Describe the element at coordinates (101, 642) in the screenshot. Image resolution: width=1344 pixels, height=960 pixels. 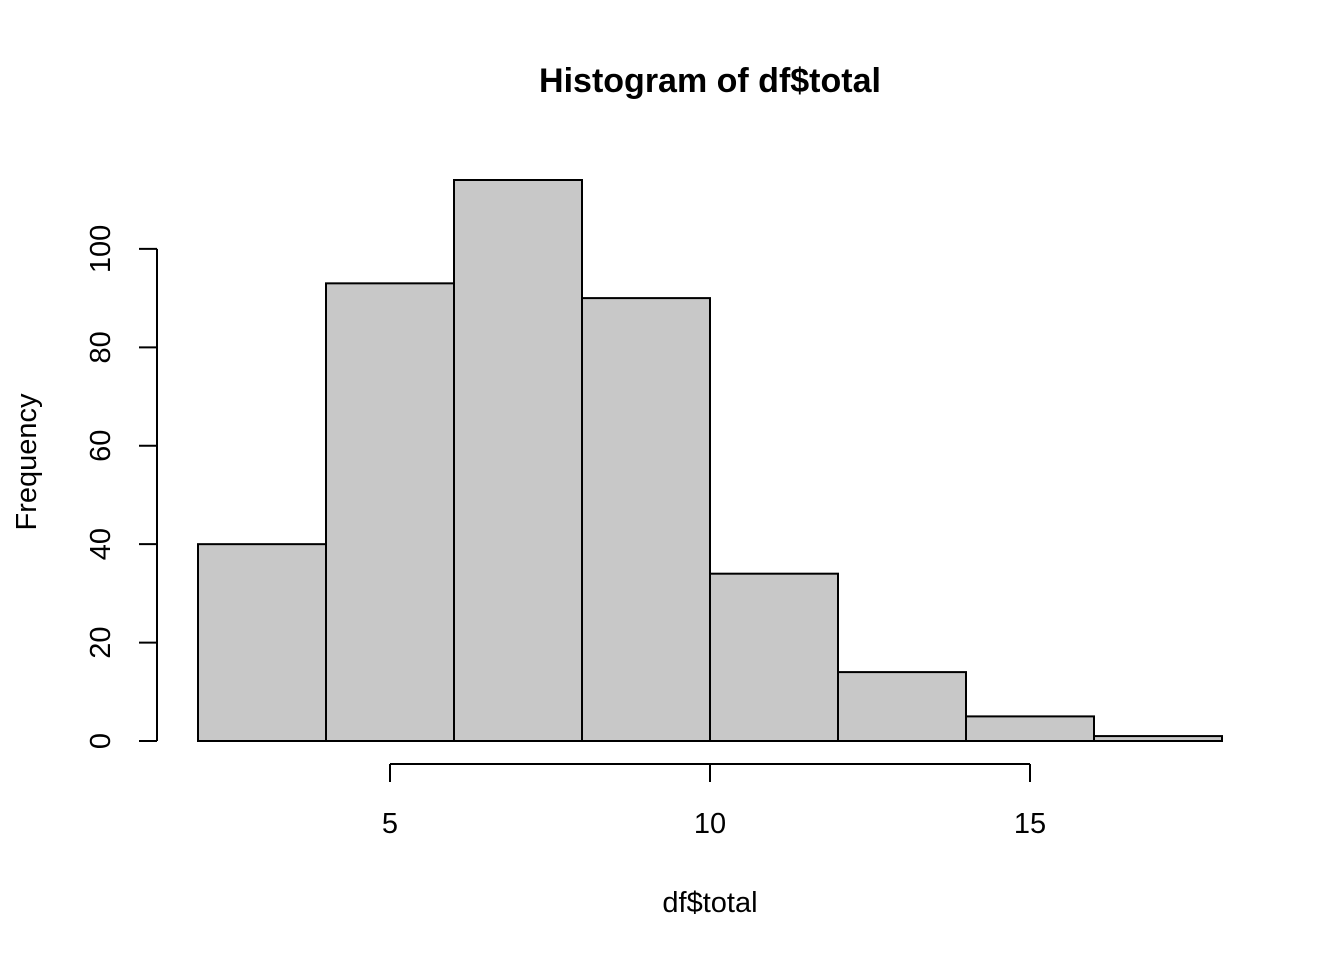
I see `y-tick-label-20: 20` at that location.